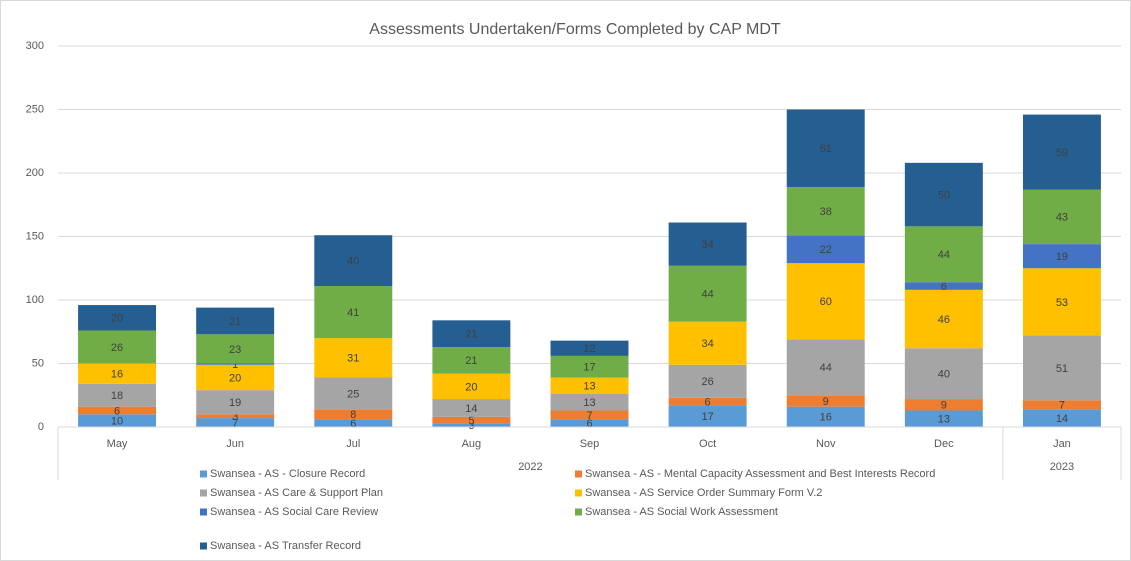 Image resolution: width=1131 pixels, height=561 pixels. Describe the element at coordinates (353, 262) in the screenshot. I see `data-label: 40` at that location.